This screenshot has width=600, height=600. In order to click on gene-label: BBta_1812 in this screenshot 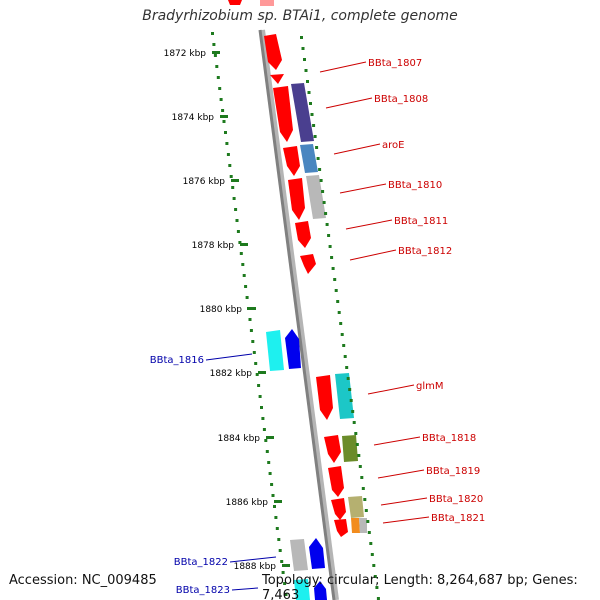, I will do `click(425, 251)`.